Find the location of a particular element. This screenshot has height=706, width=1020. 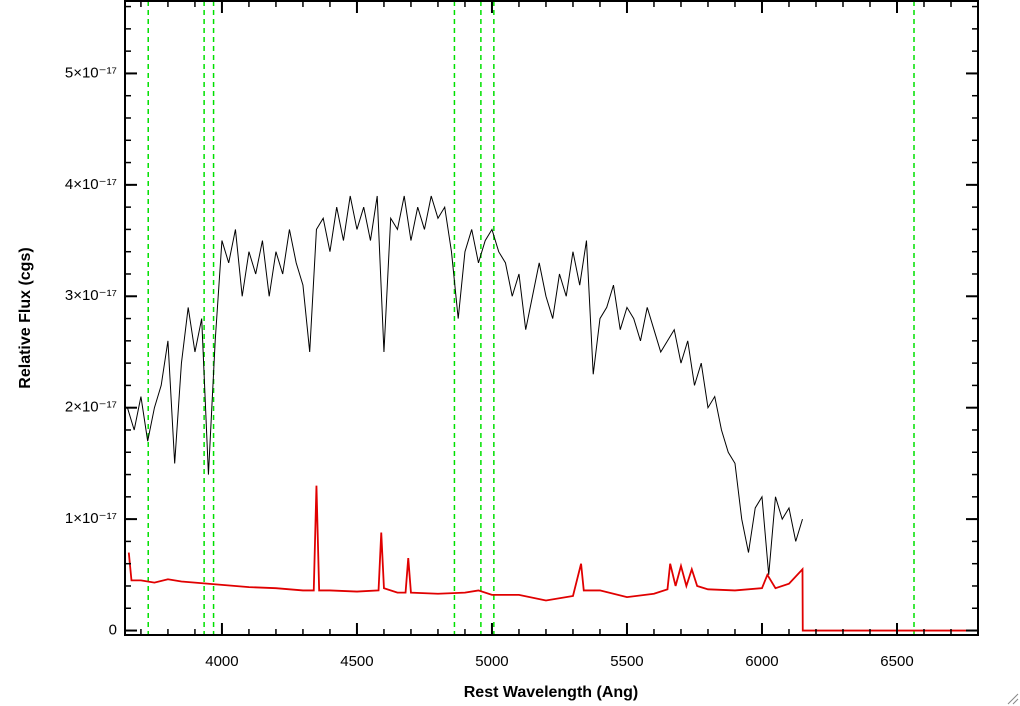

y-axis-label: Relative Flux (cgs) is located at coordinates (25, 317).